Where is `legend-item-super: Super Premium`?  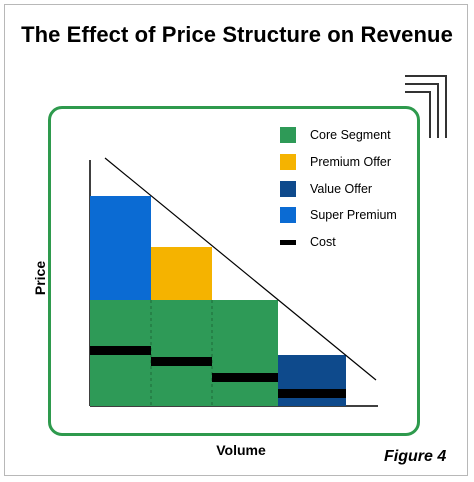
legend-item-super: Super Premium is located at coordinates (350, 215).